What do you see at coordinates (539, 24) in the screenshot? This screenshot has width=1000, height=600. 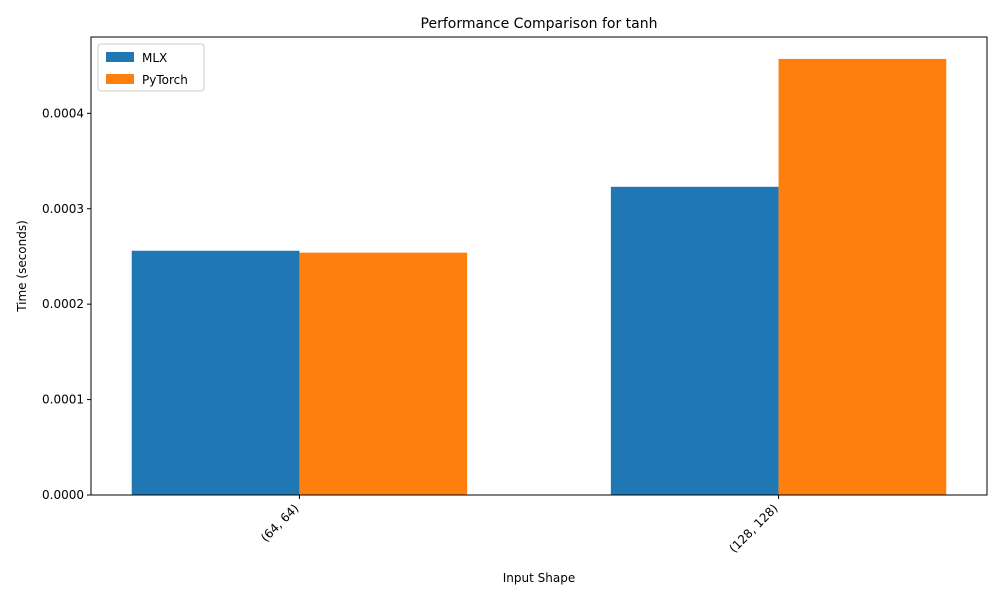 I see `chart-title: Performance Comparison for tanh` at bounding box center [539, 24].